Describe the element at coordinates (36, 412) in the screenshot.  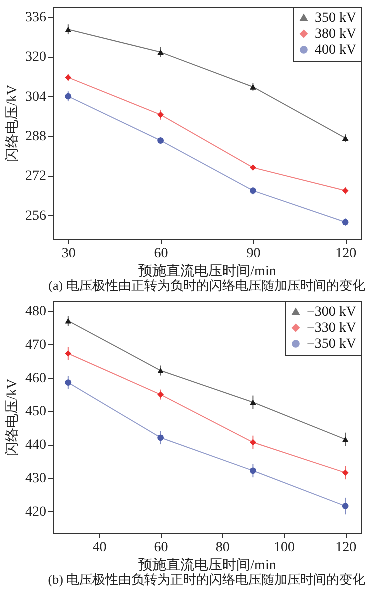
I see `y-tick-label: 450` at that location.